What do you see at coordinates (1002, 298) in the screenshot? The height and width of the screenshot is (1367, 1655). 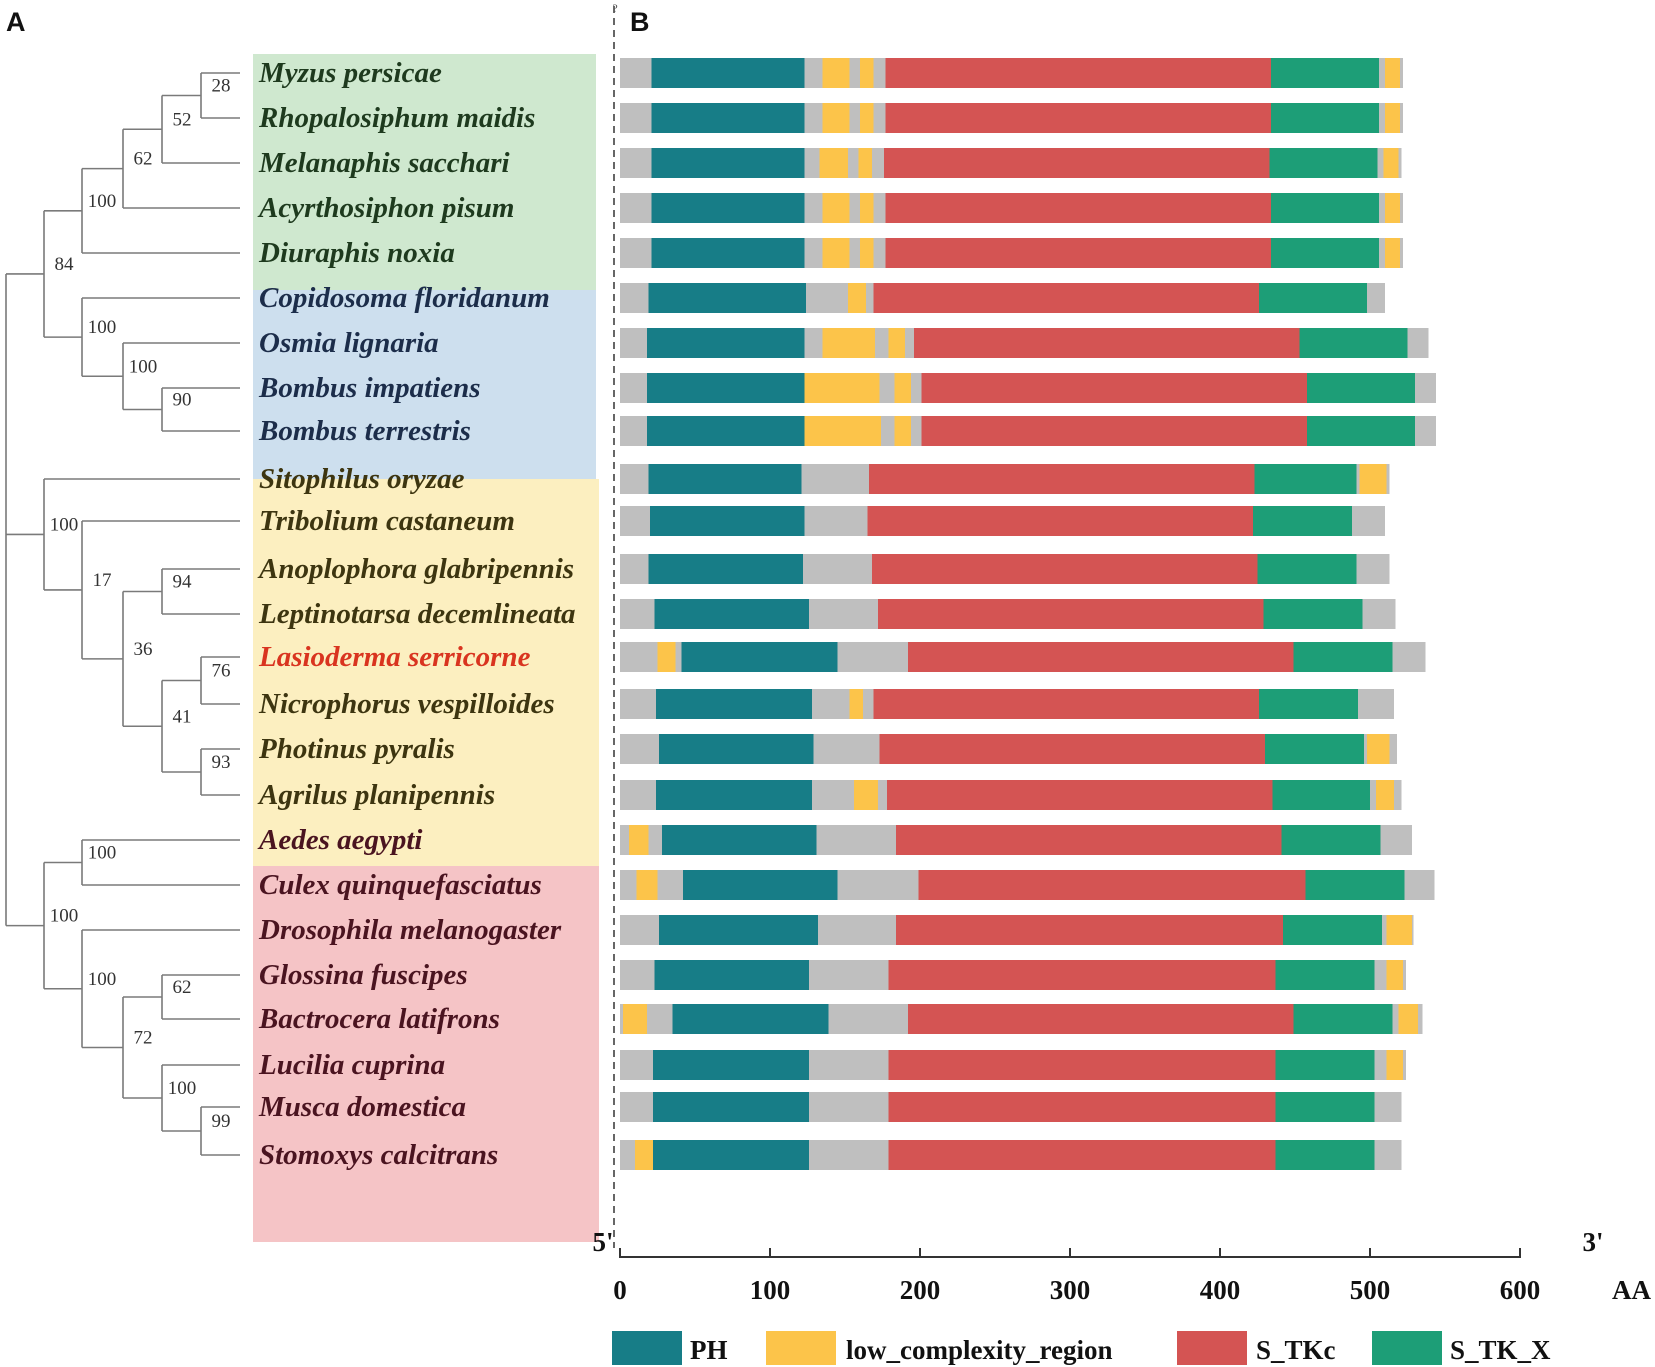 I see `bar-row-copidosoma-floridanum` at bounding box center [1002, 298].